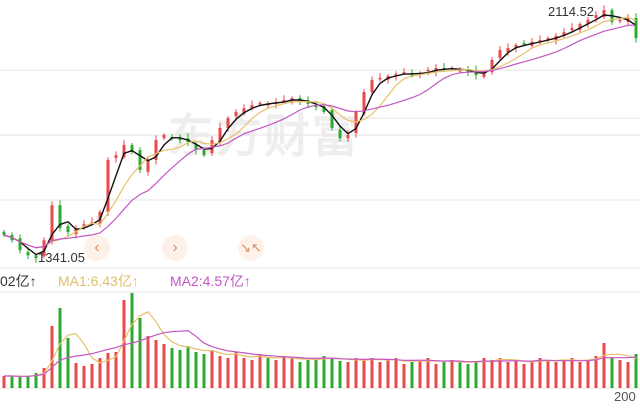  What do you see at coordinates (175, 248) in the screenshot?
I see `chevron-right-icon: ›` at bounding box center [175, 248].